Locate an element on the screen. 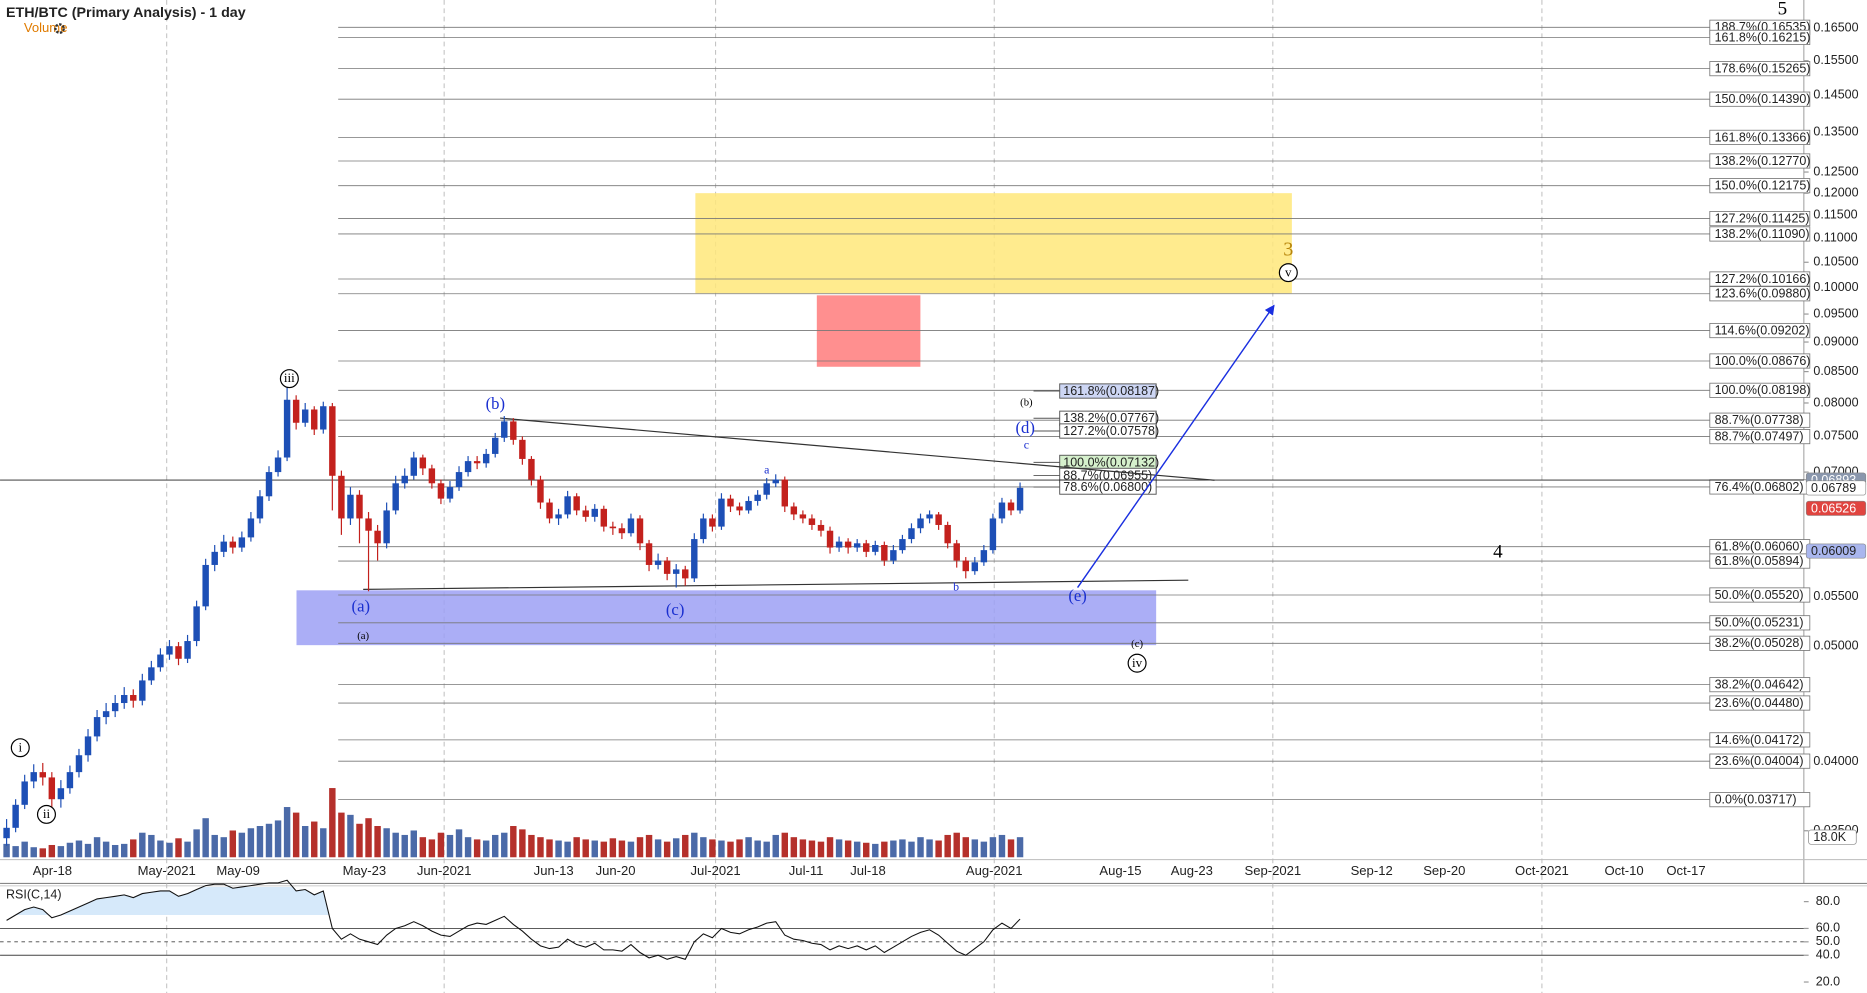  fib-label: 88.7%(0.06955) is located at coordinates (1107, 475).